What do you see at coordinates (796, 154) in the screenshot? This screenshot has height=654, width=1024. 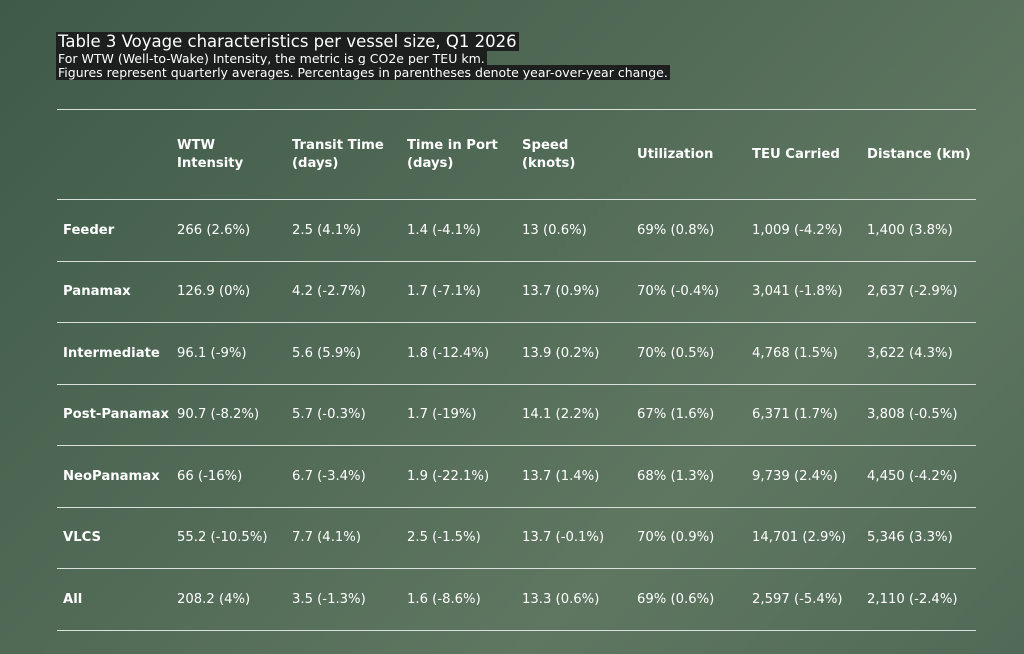 I see `column-header-text: TEU Carried` at bounding box center [796, 154].